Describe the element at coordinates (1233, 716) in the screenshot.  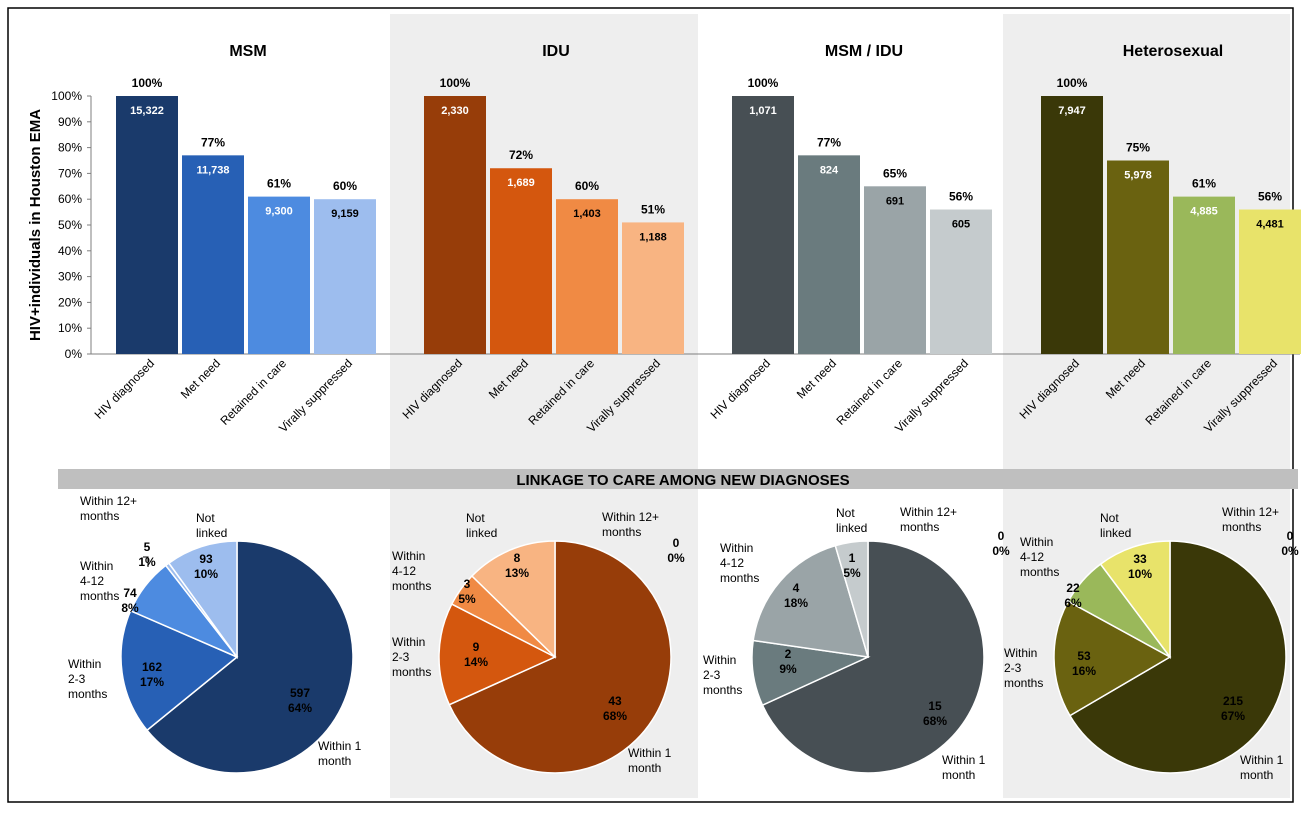
I see `pie-percent-label: 67%` at that location.